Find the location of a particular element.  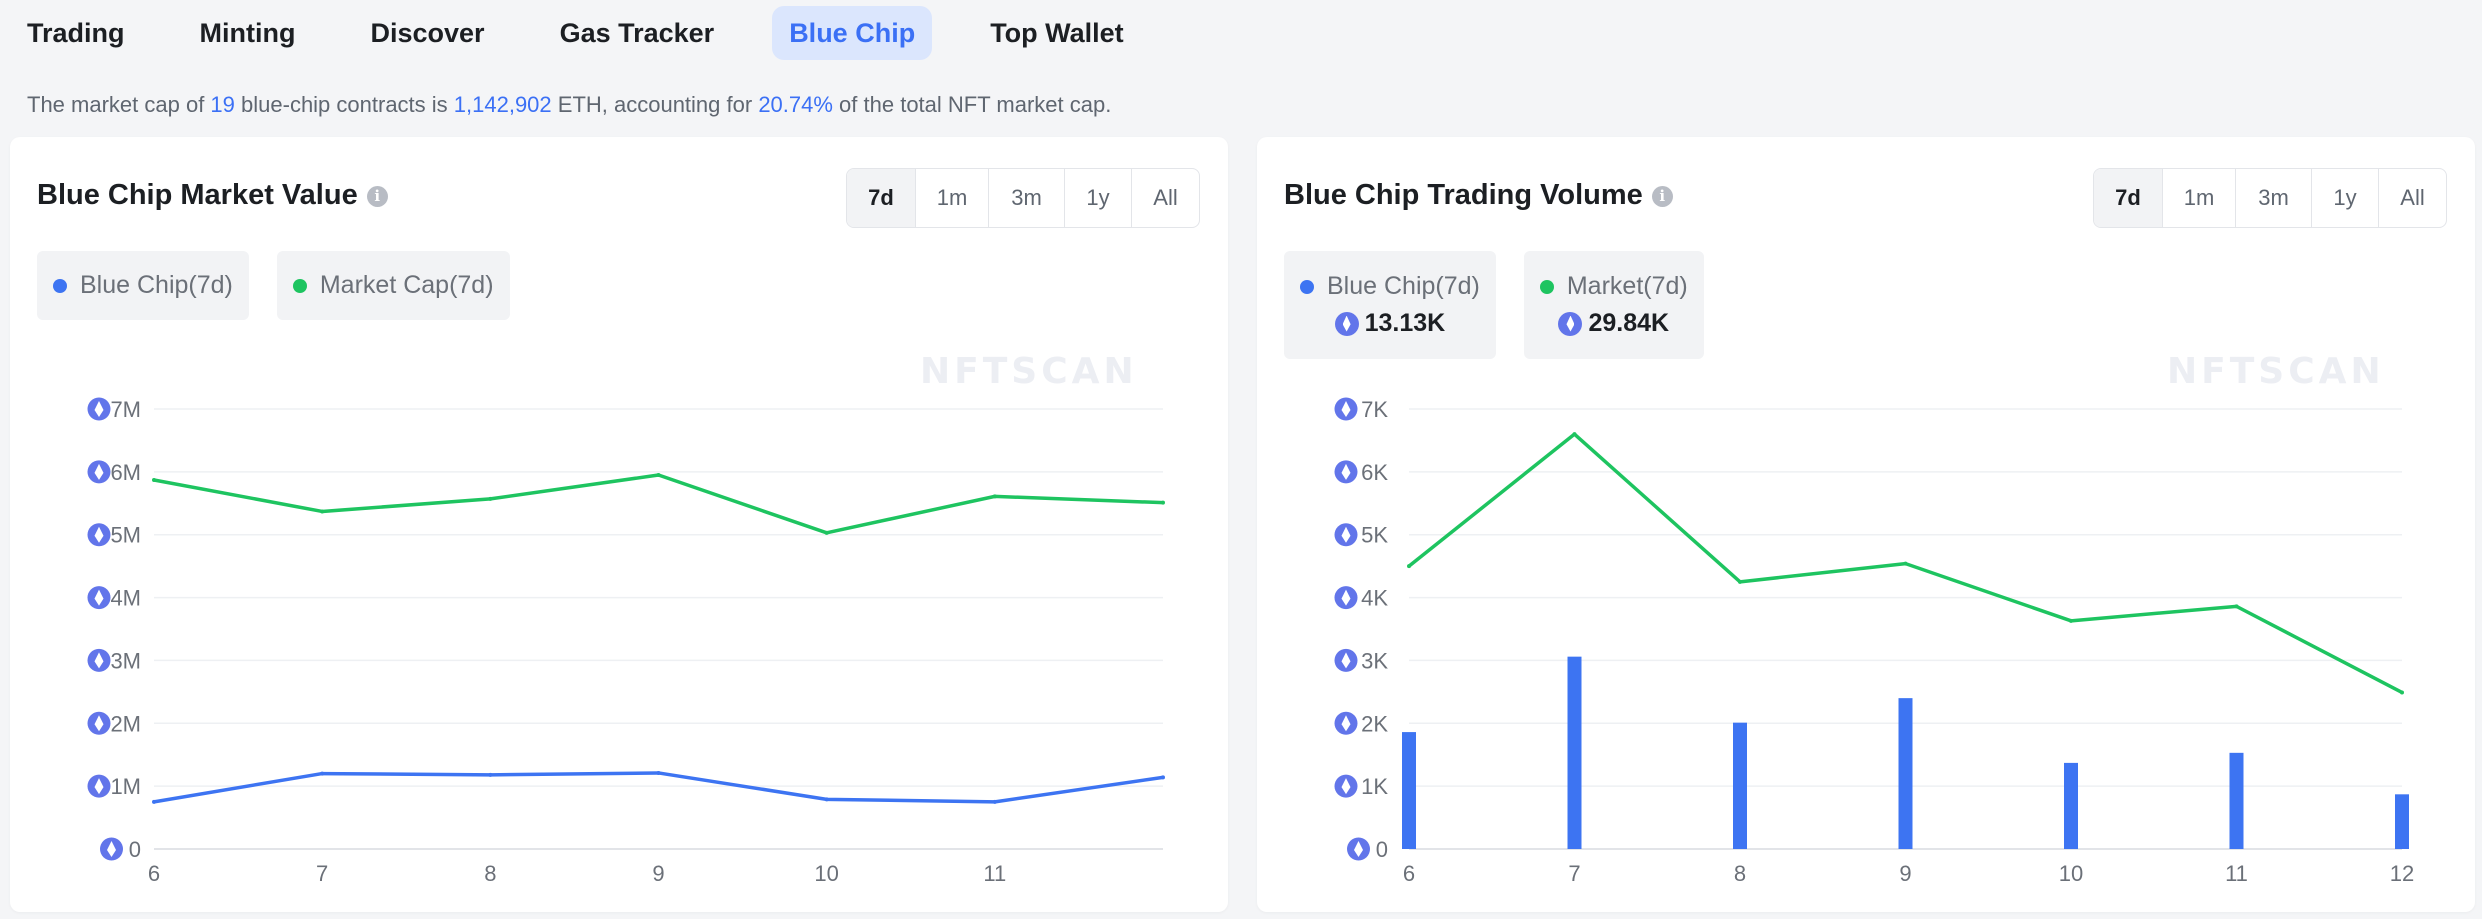

tab-top-wallet: Top Wallet is located at coordinates (1057, 32).